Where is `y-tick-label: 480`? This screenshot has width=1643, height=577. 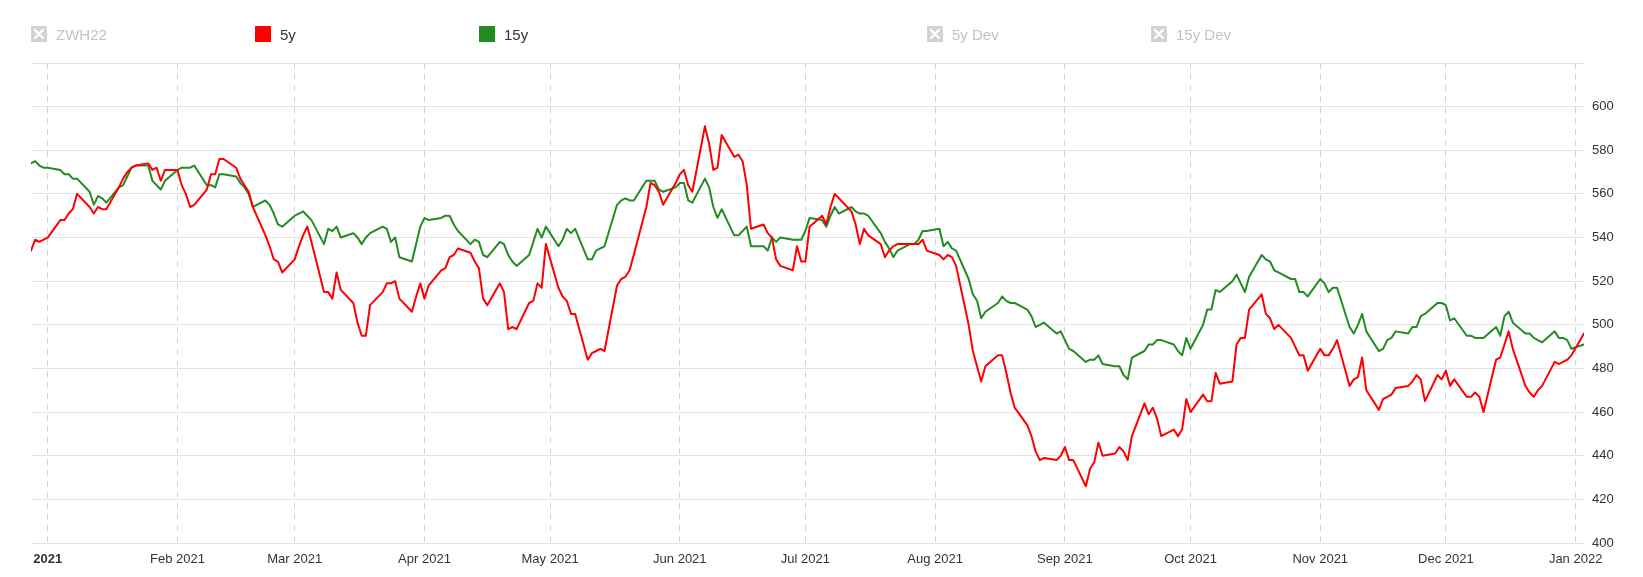
y-tick-label: 480 is located at coordinates (1603, 368).